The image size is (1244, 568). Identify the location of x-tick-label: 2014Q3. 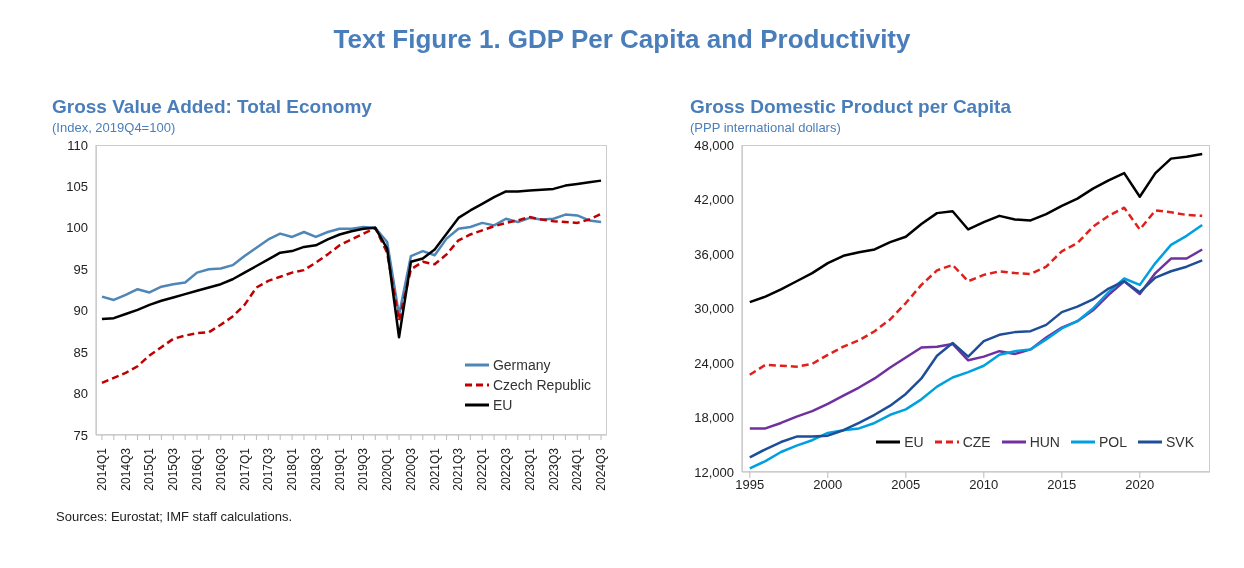
(125, 469).